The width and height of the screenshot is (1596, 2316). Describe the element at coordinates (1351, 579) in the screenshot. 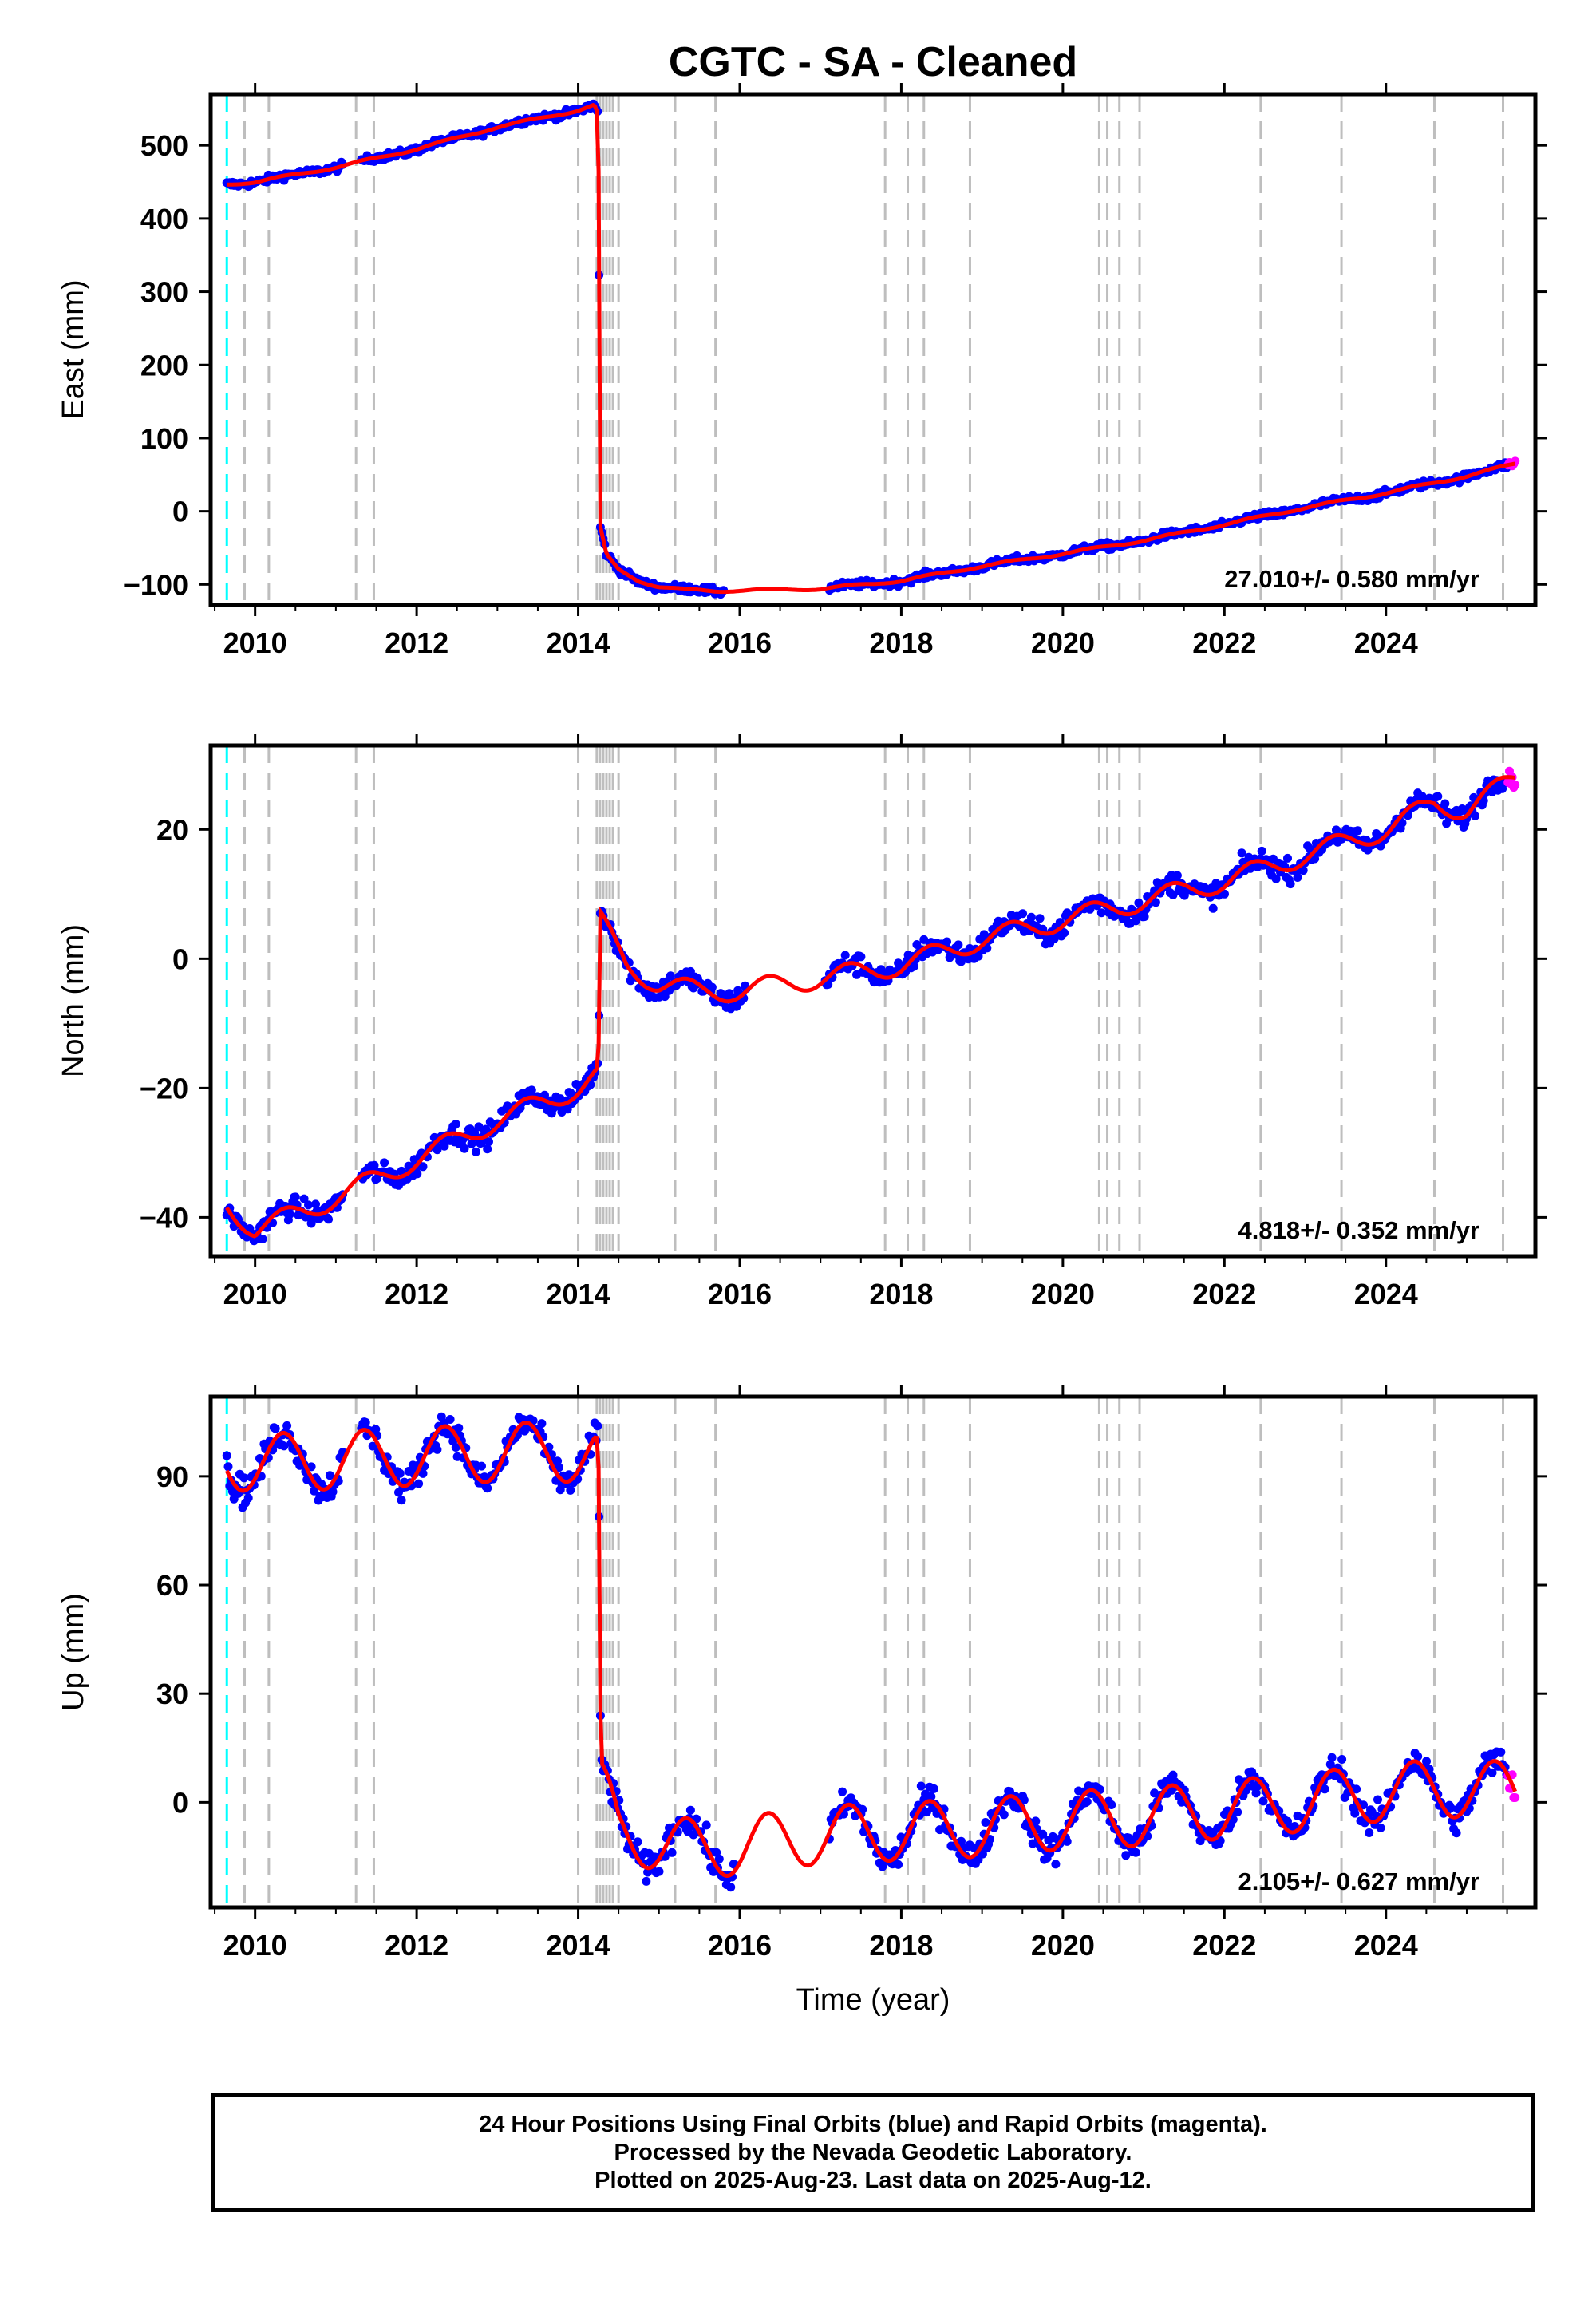

I see `rate-label: 27.010+/- 0.580 mm/yr` at that location.